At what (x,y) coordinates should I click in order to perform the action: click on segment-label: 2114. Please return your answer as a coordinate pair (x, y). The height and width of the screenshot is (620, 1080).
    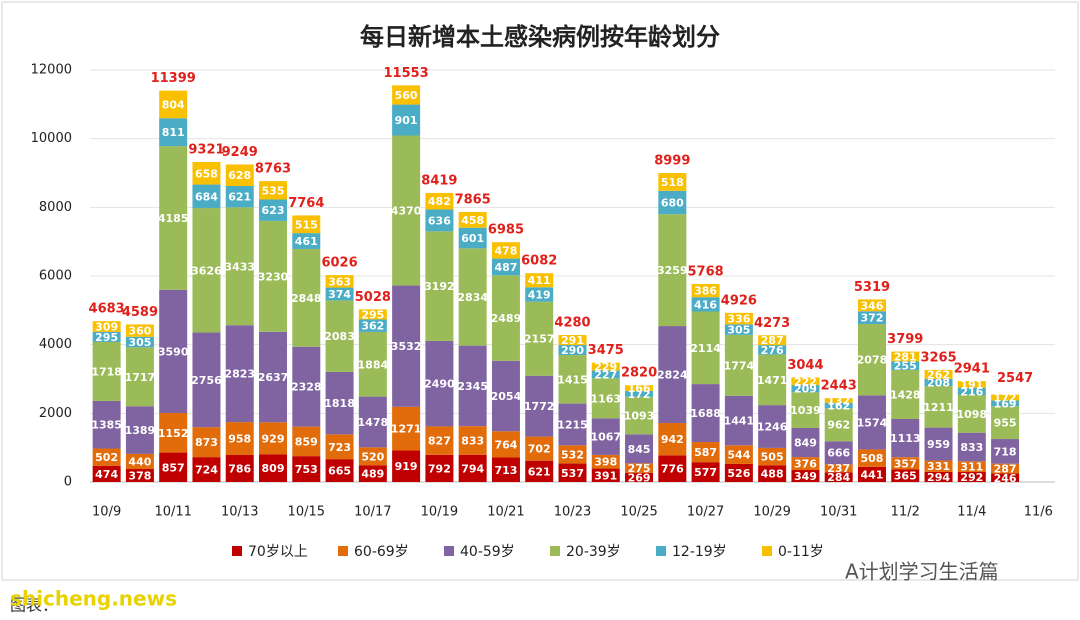
    Looking at the image, I should click on (705, 348).